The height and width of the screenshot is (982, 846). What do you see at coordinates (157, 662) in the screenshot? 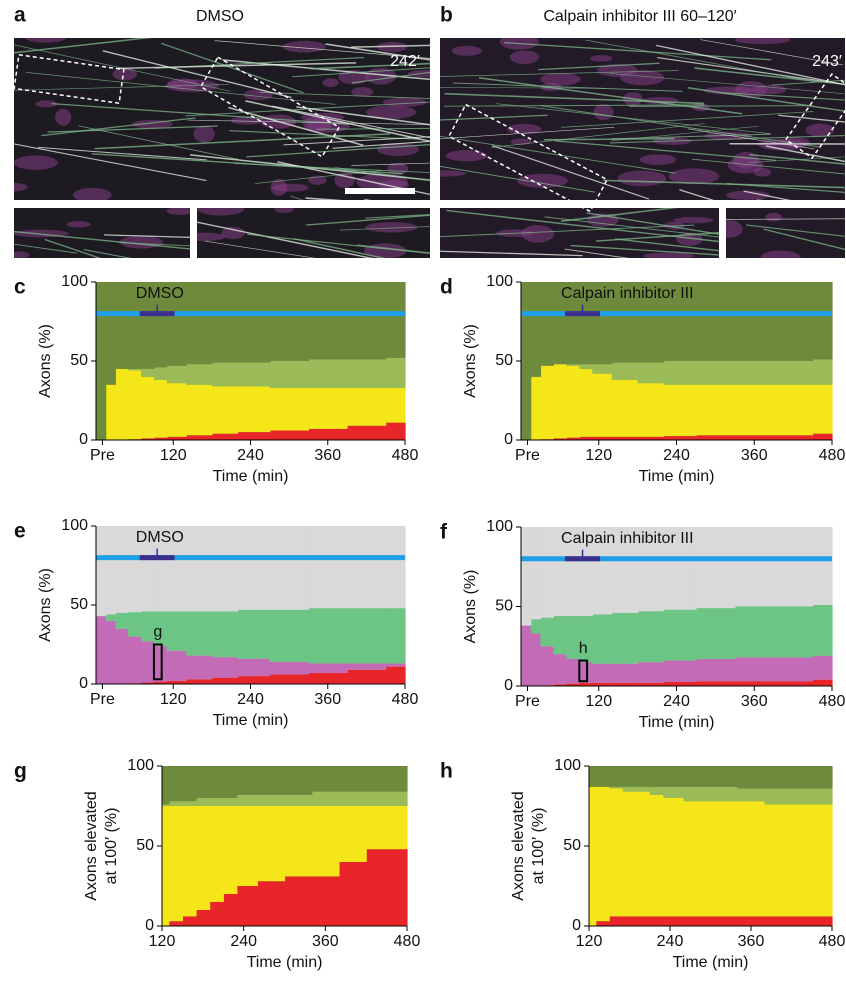
I see `highlight-box` at bounding box center [157, 662].